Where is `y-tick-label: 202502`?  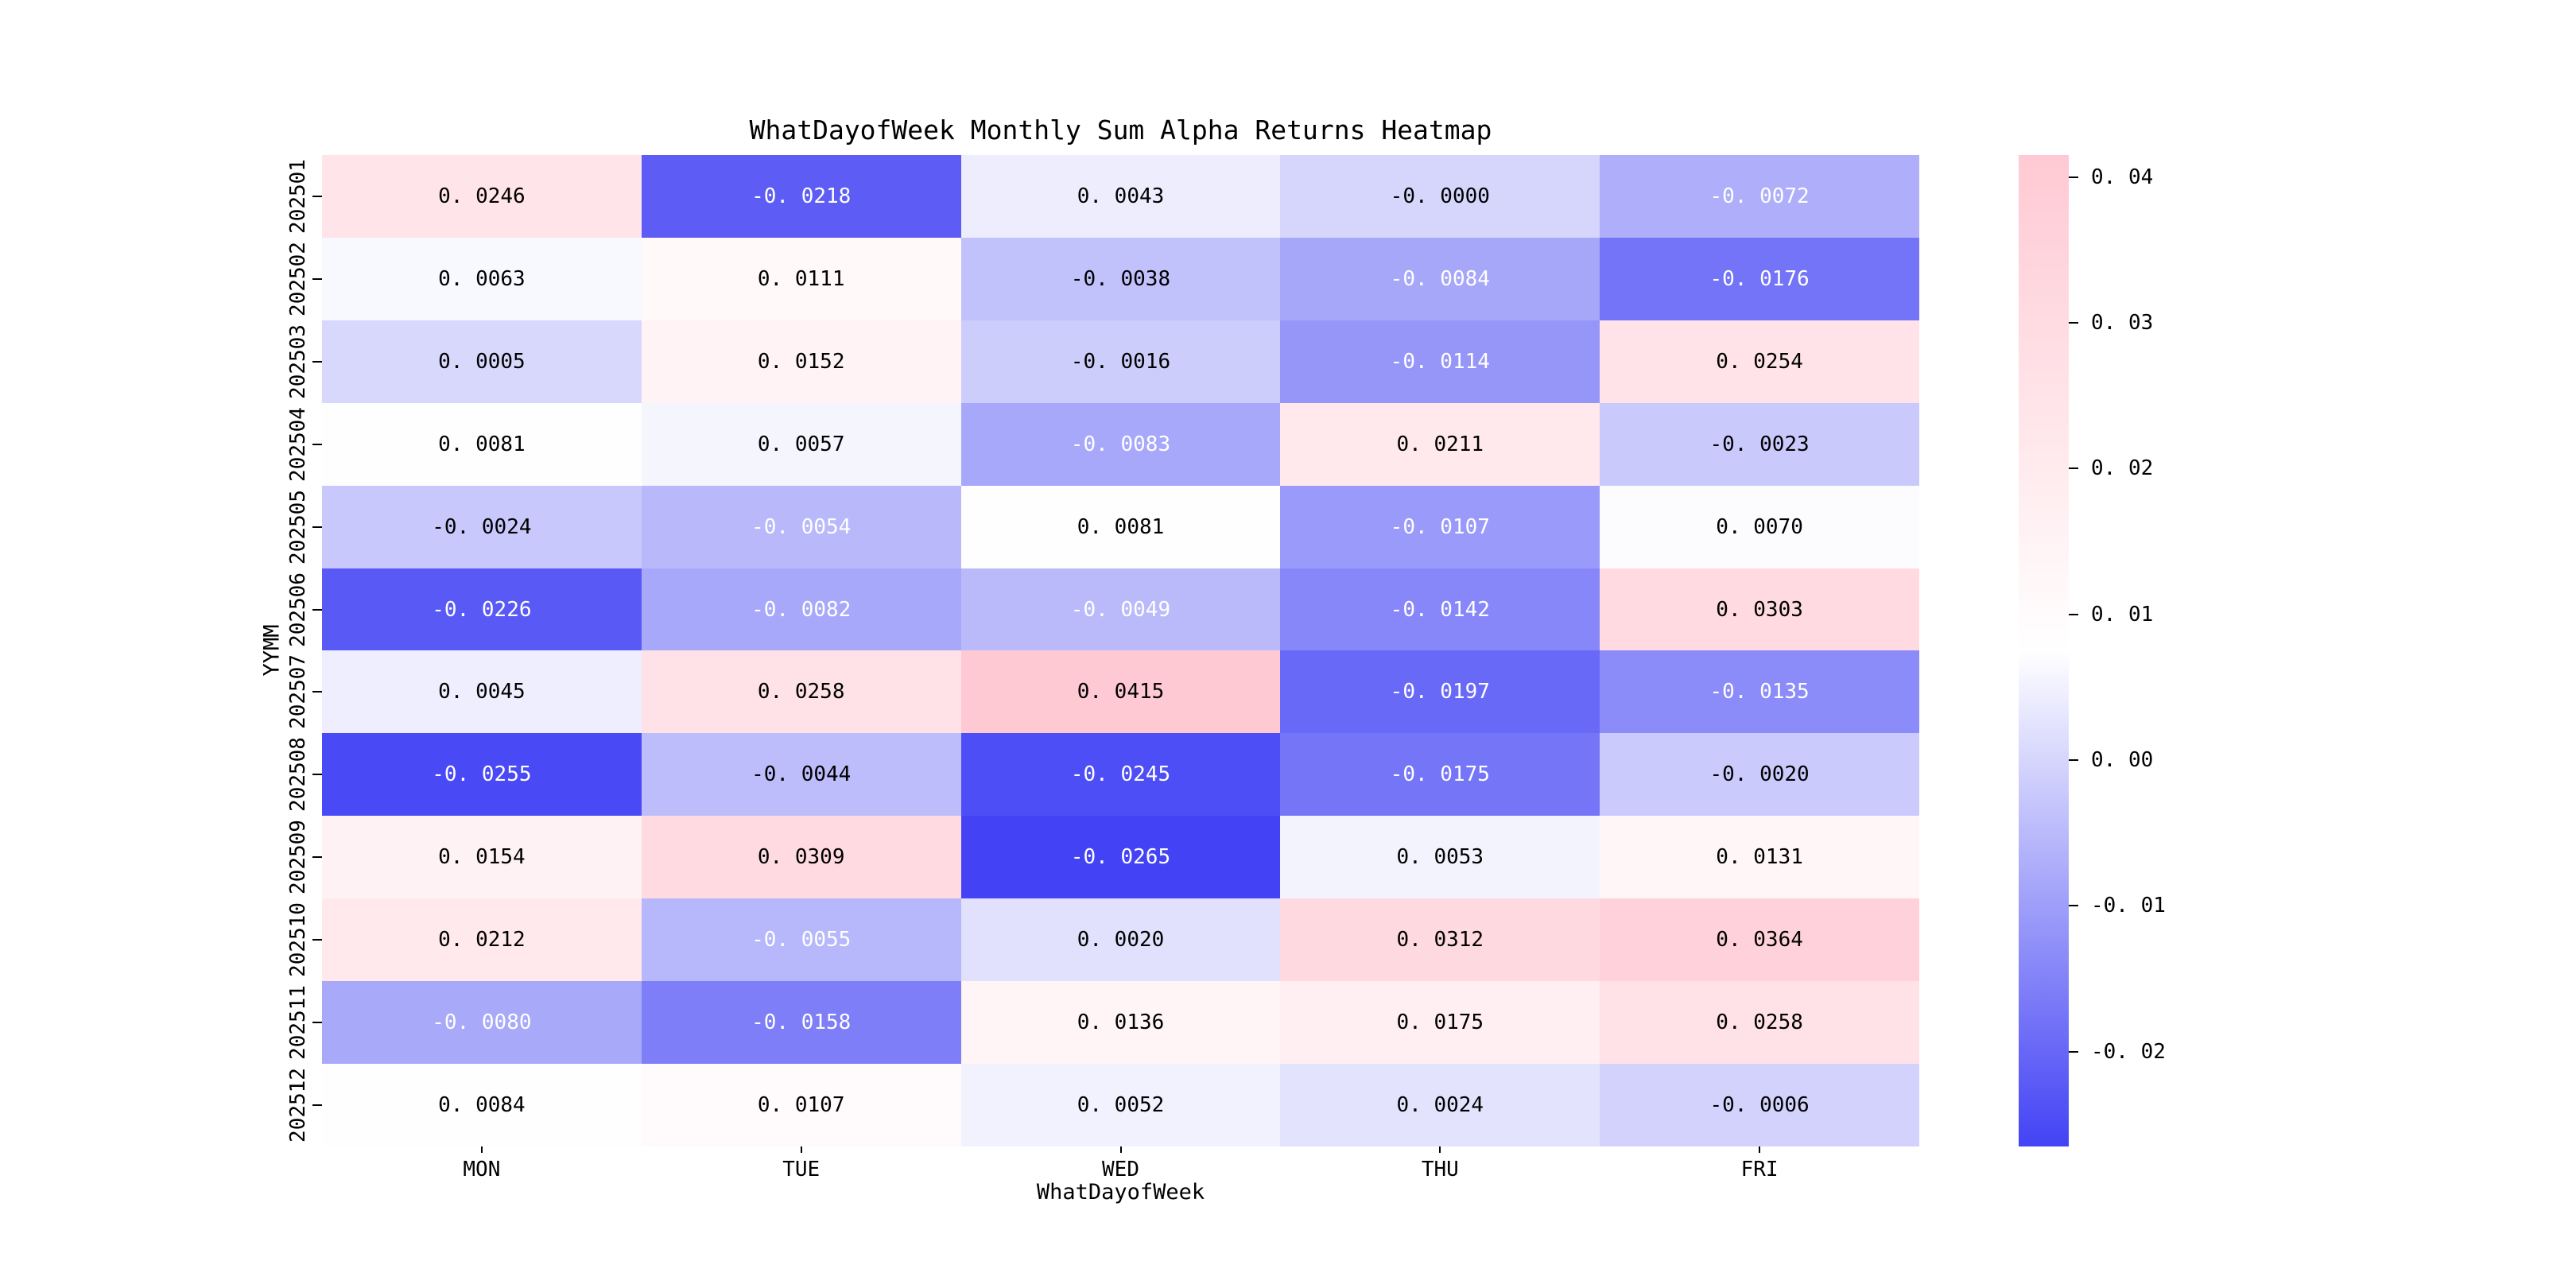
y-tick-label: 202502 is located at coordinates (298, 279).